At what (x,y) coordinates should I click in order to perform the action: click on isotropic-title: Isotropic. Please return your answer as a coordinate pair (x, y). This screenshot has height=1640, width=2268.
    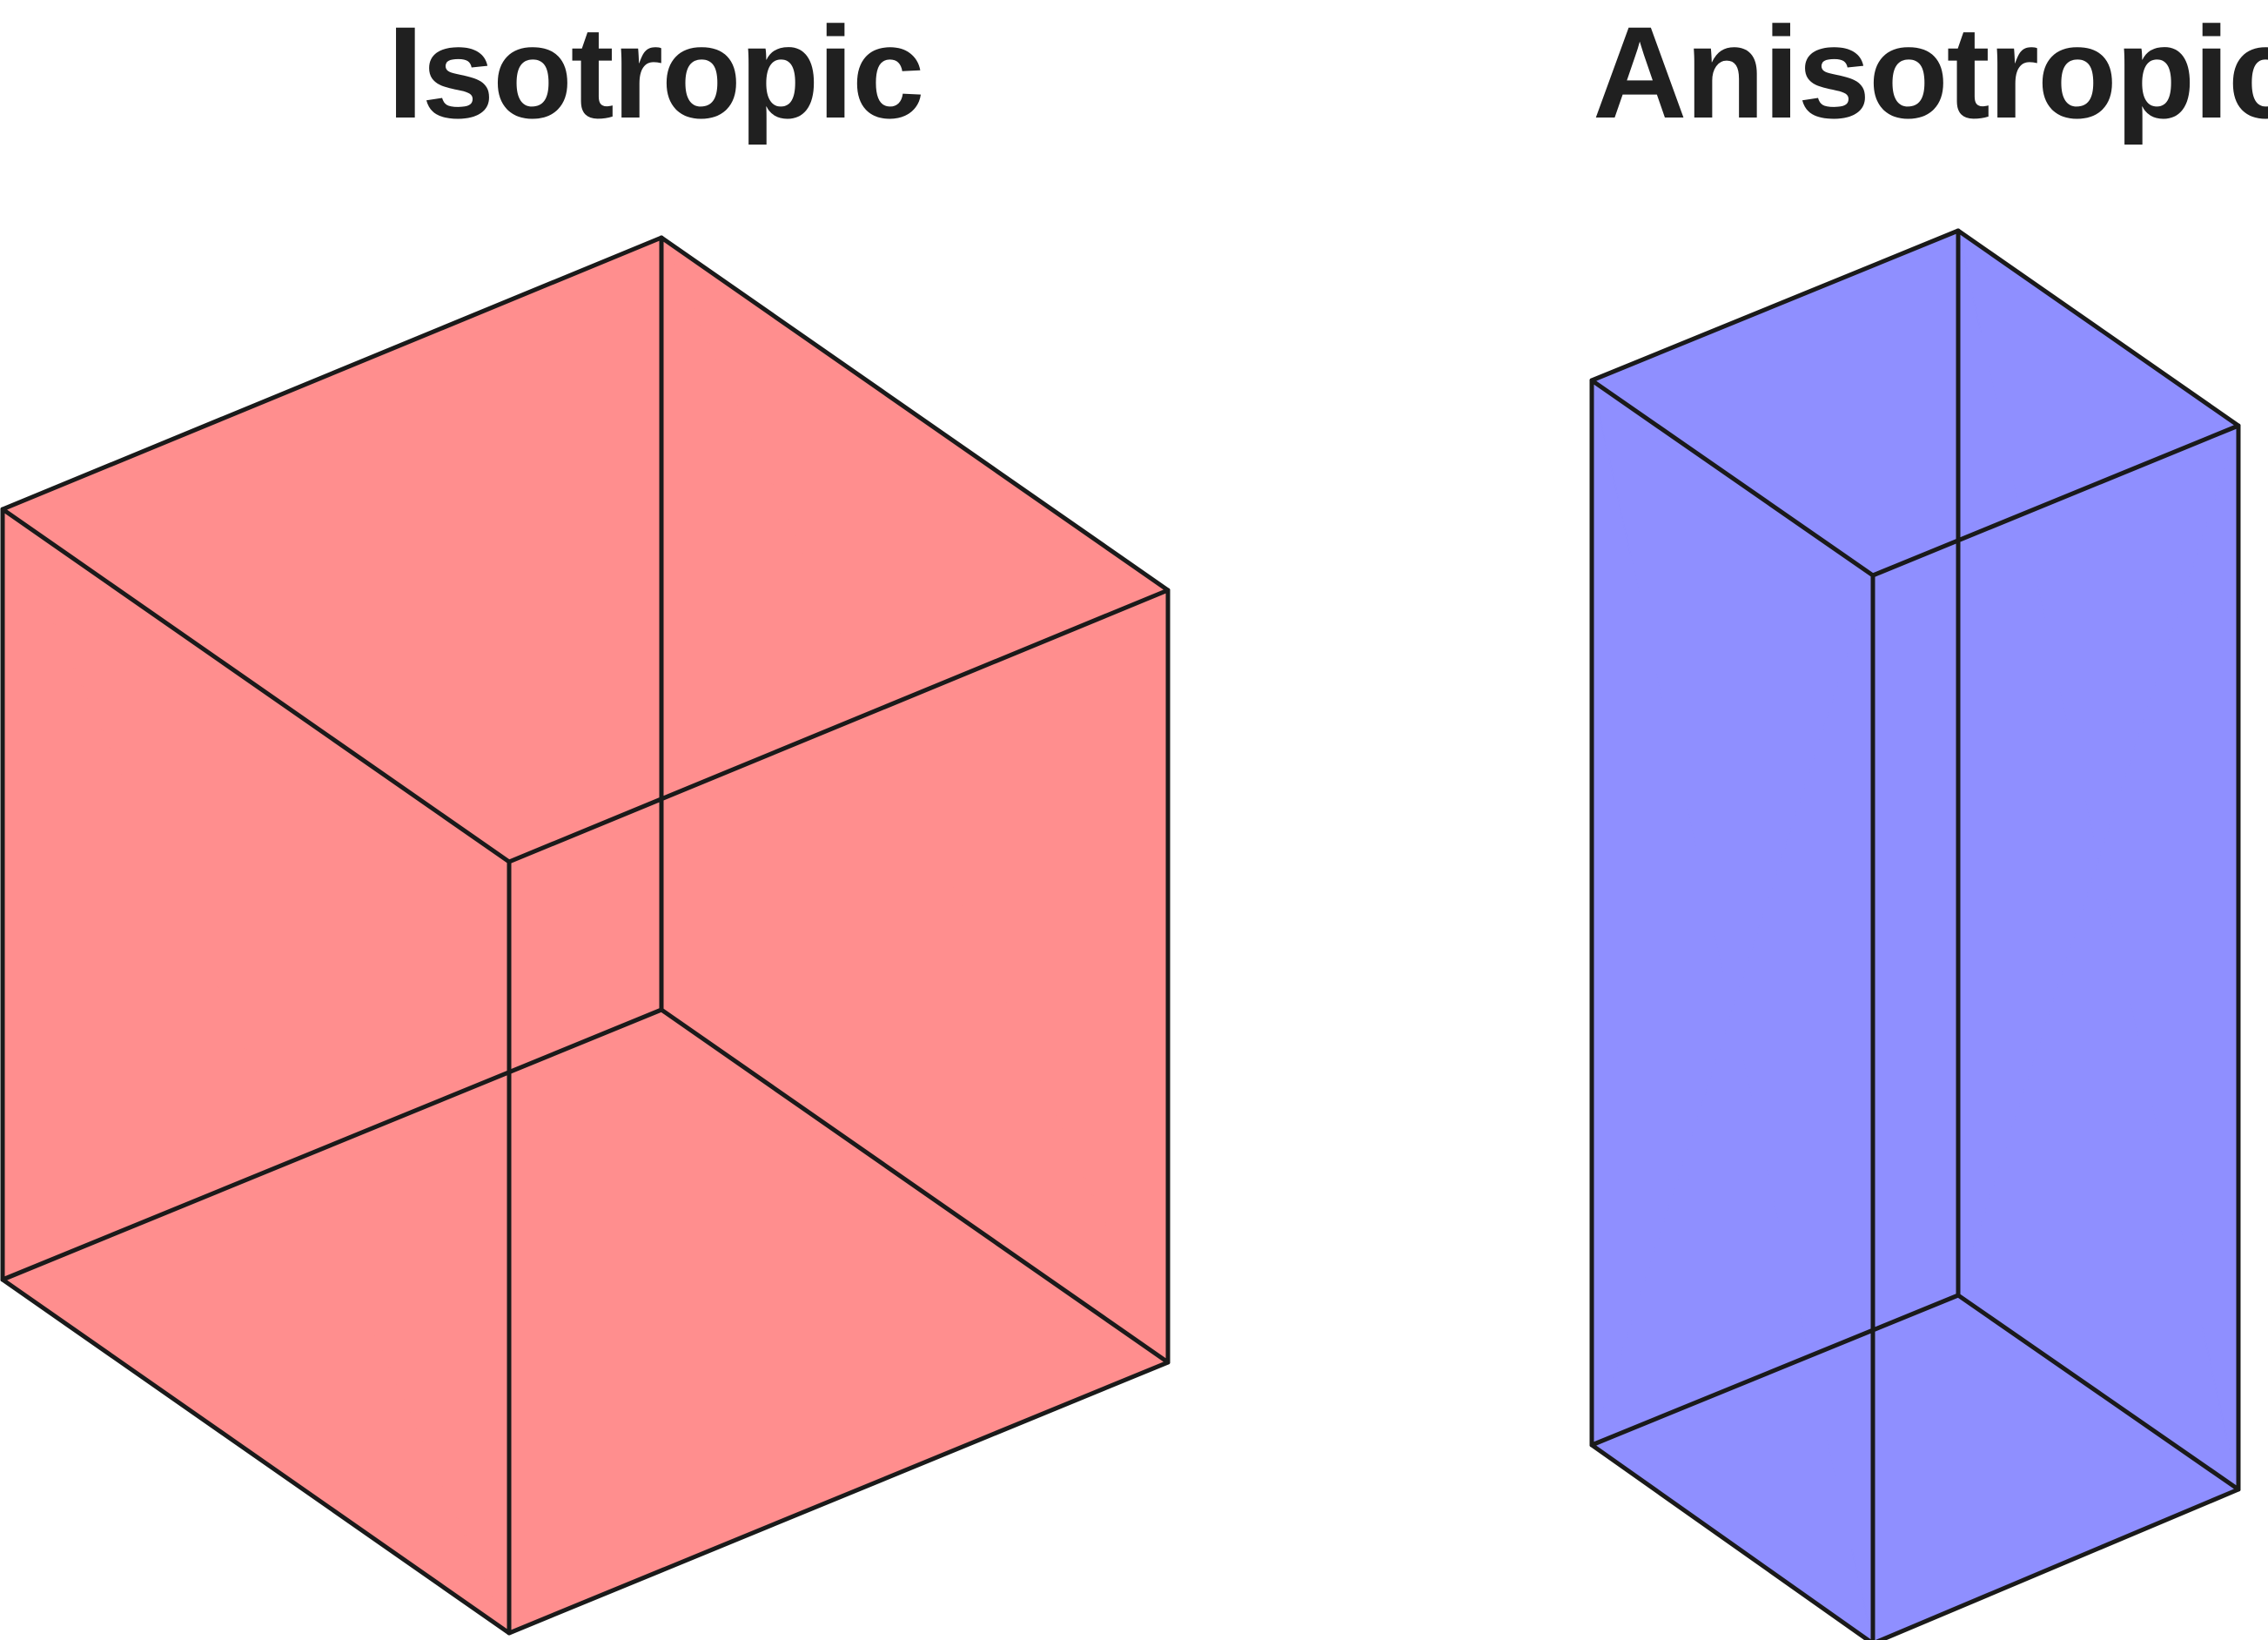
    Looking at the image, I should click on (655, 72).